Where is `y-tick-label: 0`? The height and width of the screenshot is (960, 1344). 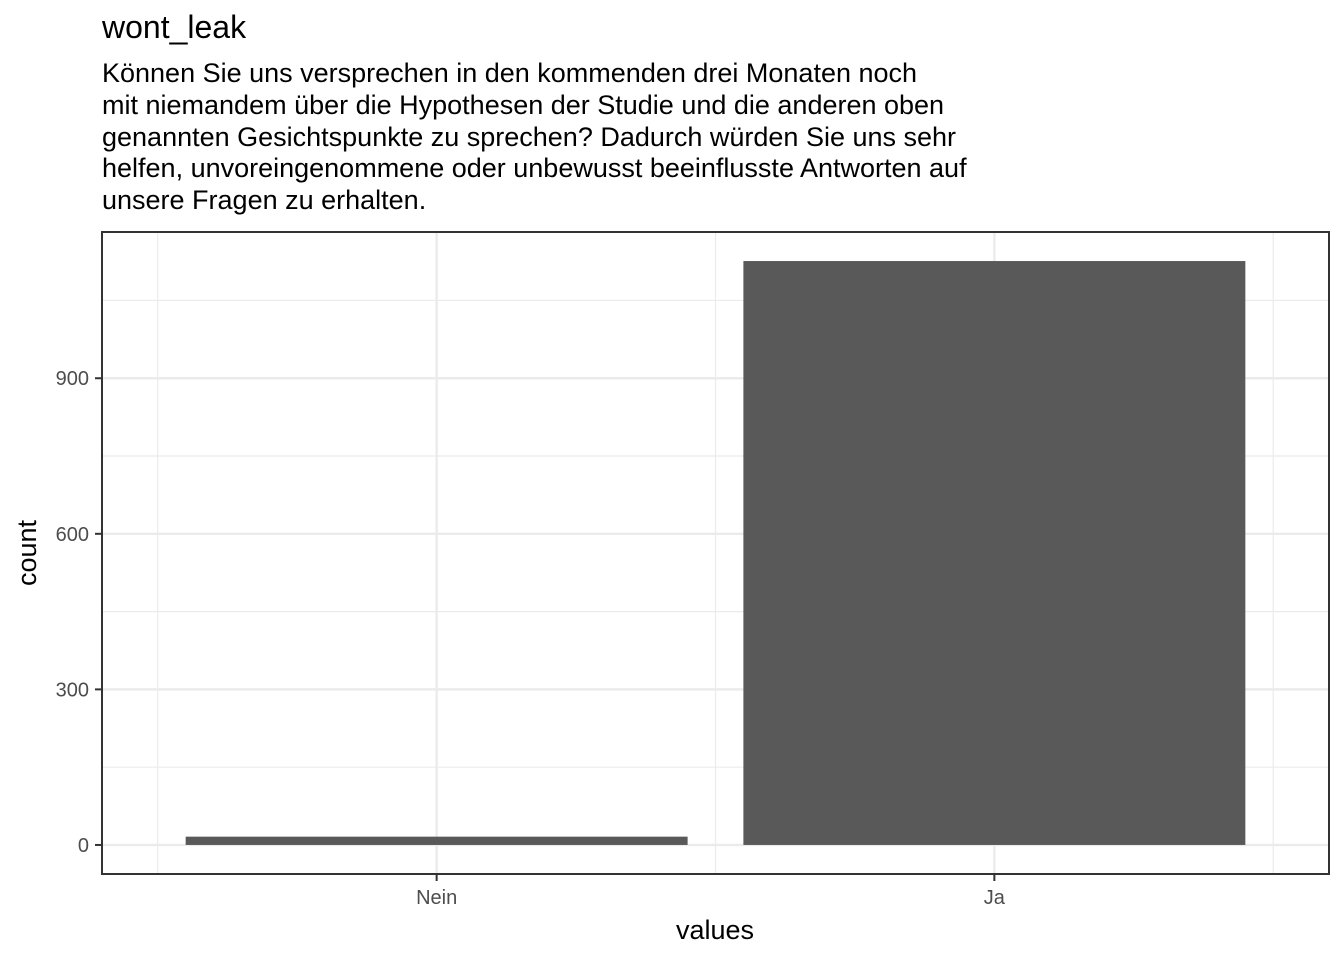 y-tick-label: 0 is located at coordinates (83, 846).